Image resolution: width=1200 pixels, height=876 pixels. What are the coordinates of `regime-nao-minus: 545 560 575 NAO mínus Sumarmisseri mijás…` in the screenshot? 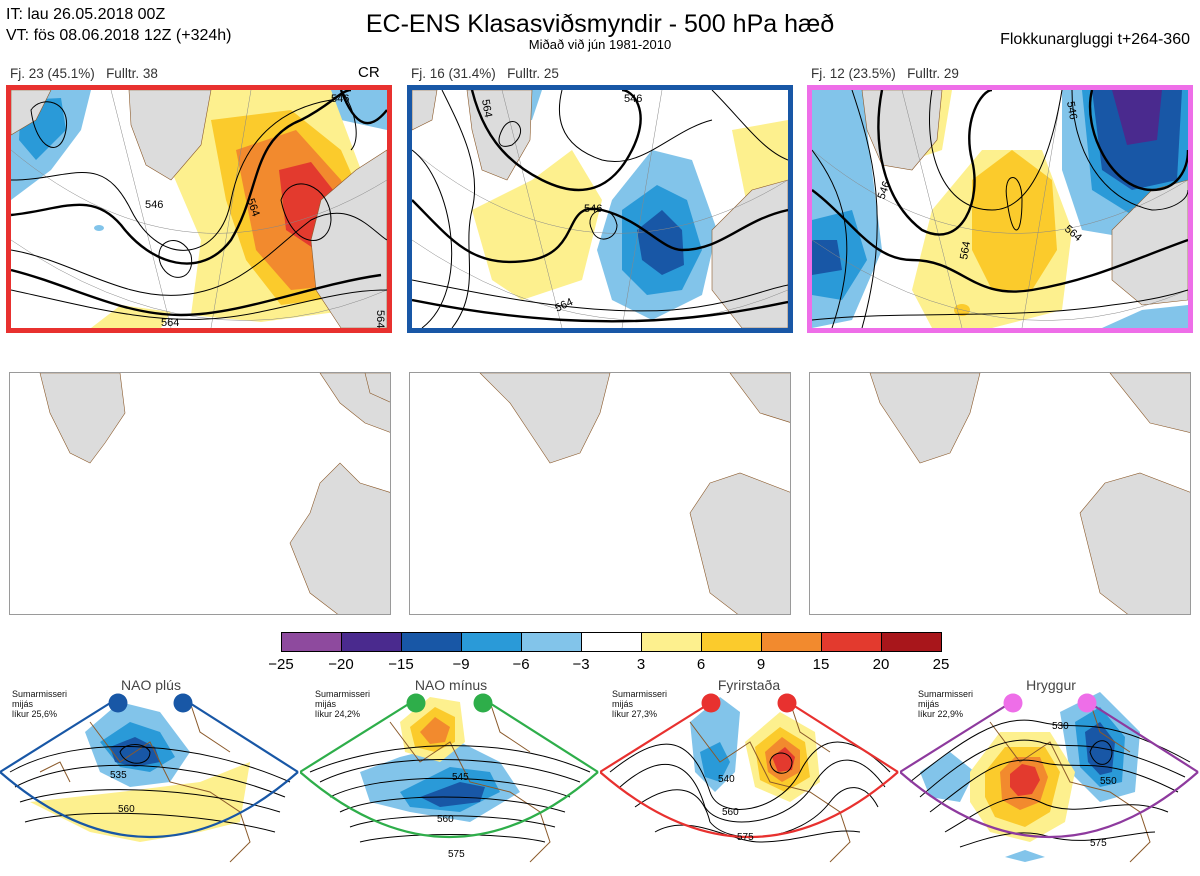 It's located at (449, 771).